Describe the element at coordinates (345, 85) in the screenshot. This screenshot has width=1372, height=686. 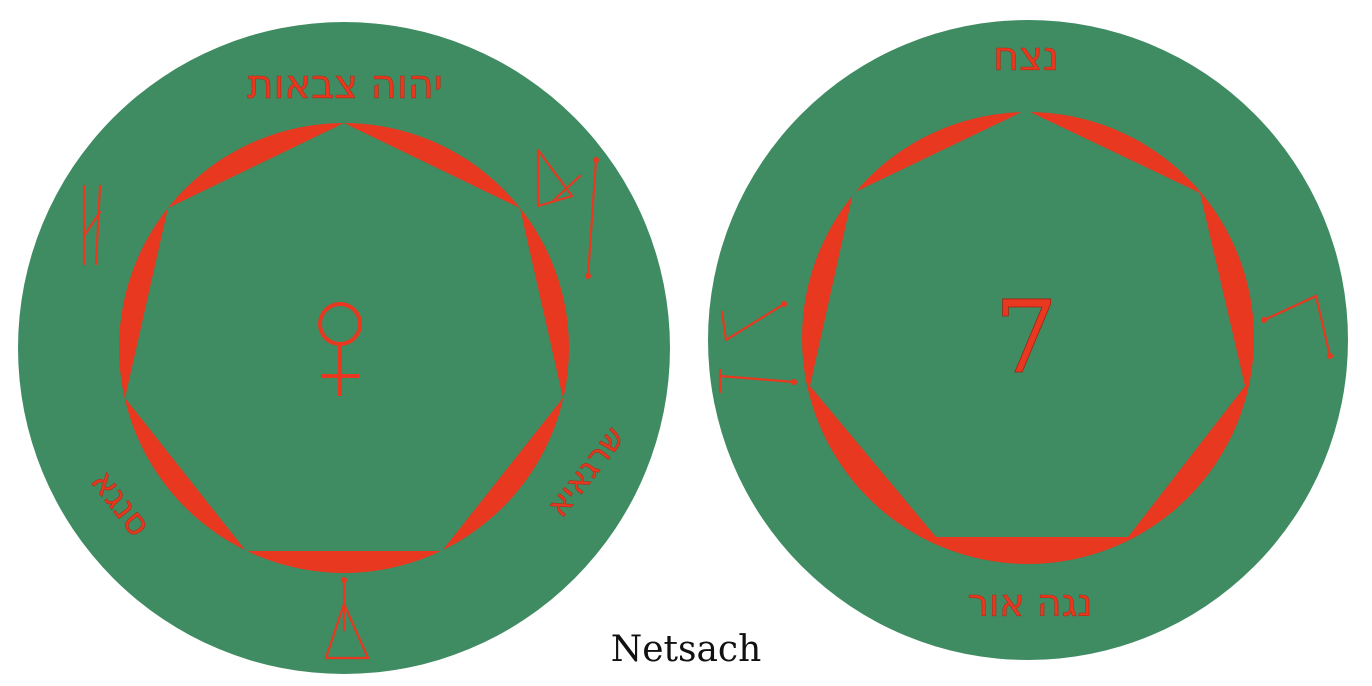
I see `left-disc-top-text: יהוה צבאות` at that location.